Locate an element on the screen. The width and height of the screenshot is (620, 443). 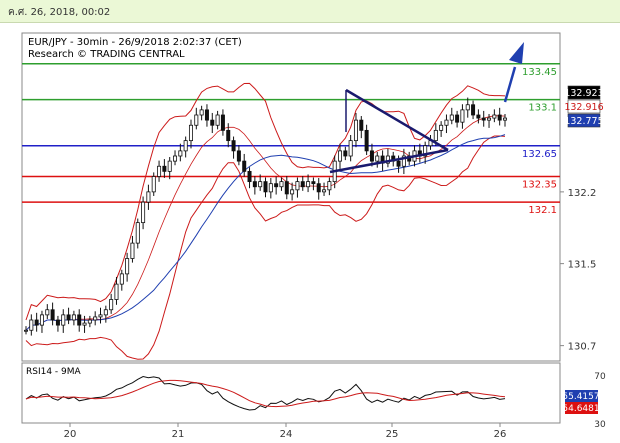
level-label: 132.35 is located at coordinates (539, 185).